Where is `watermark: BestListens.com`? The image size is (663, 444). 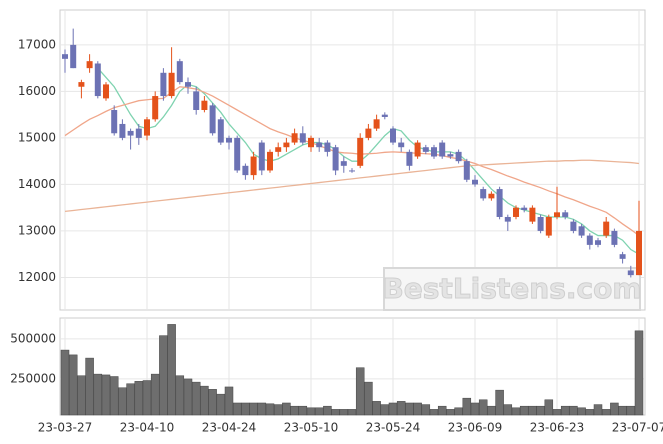
watermark: BestListens.com is located at coordinates (511, 288).